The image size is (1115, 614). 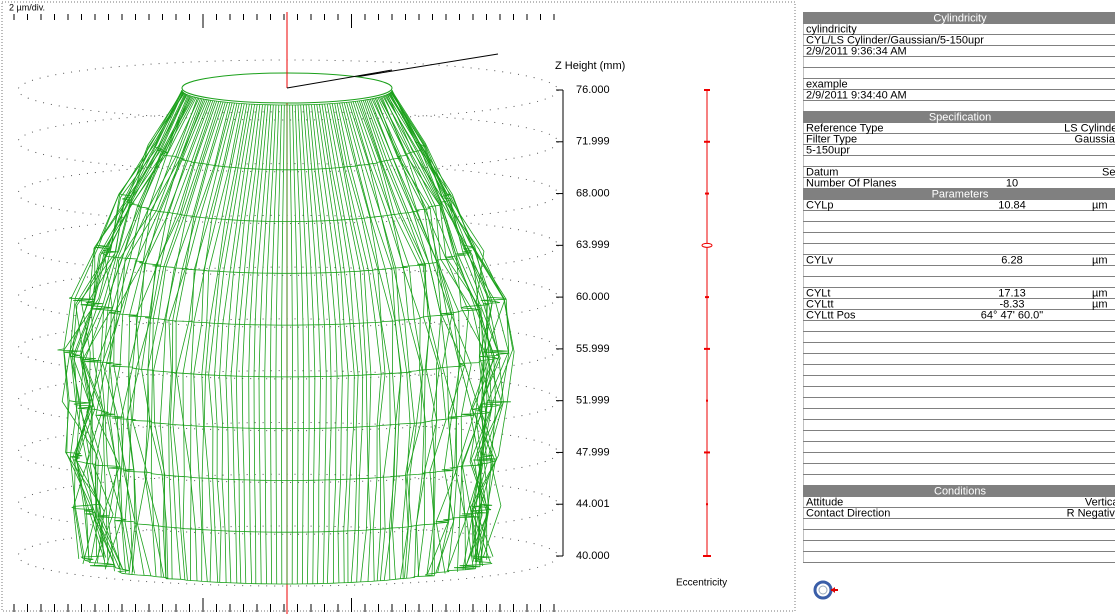 I want to click on row-label: Number Of Planes, so click(x=851, y=183).